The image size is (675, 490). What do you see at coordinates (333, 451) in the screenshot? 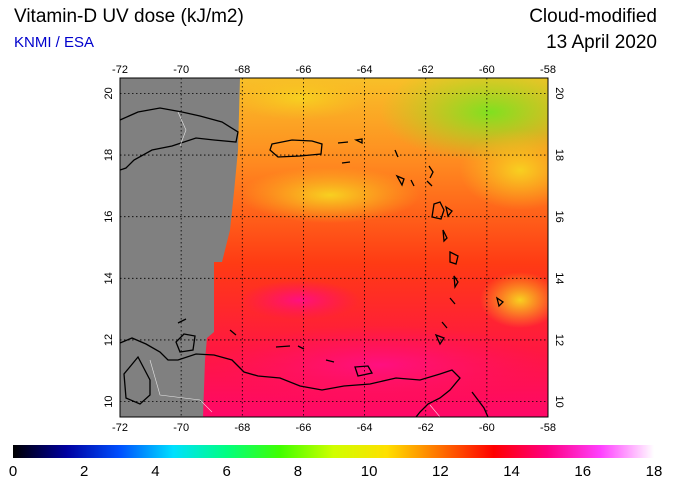
I see `colorbar` at bounding box center [333, 451].